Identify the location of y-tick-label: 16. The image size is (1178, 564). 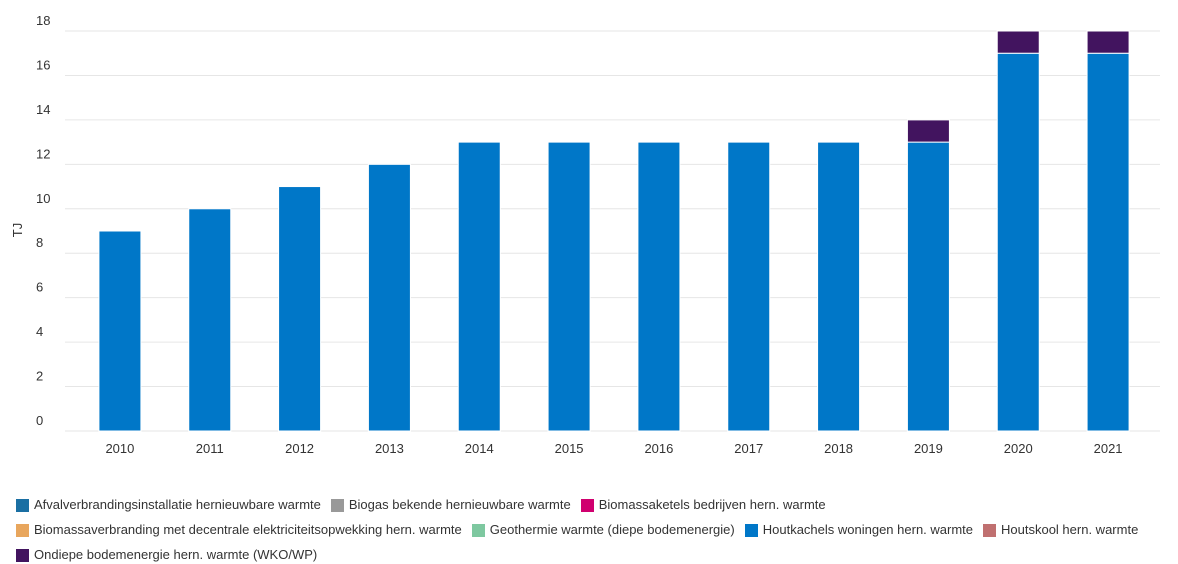
(43, 64).